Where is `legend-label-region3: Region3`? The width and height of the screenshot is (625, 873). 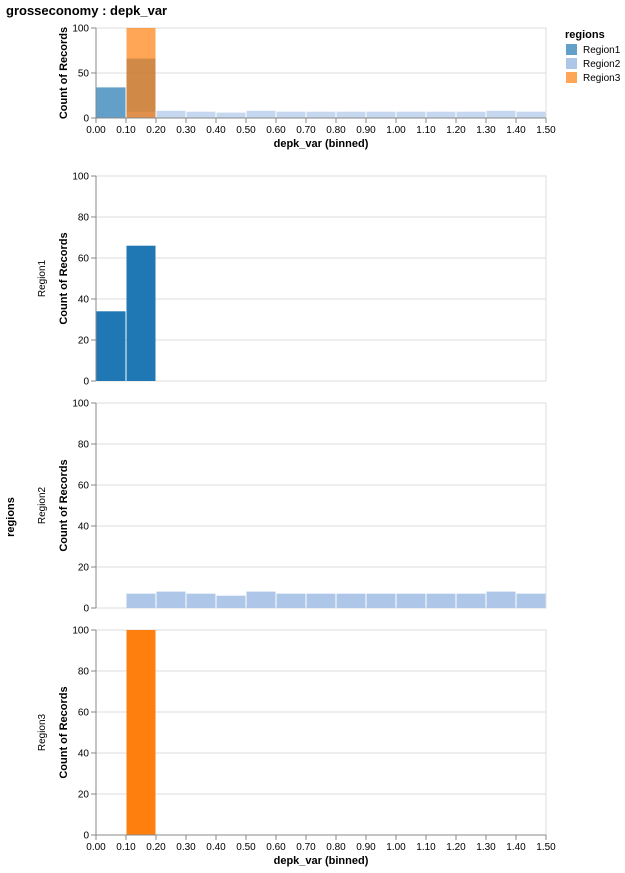 legend-label-region3: Region3 is located at coordinates (602, 78).